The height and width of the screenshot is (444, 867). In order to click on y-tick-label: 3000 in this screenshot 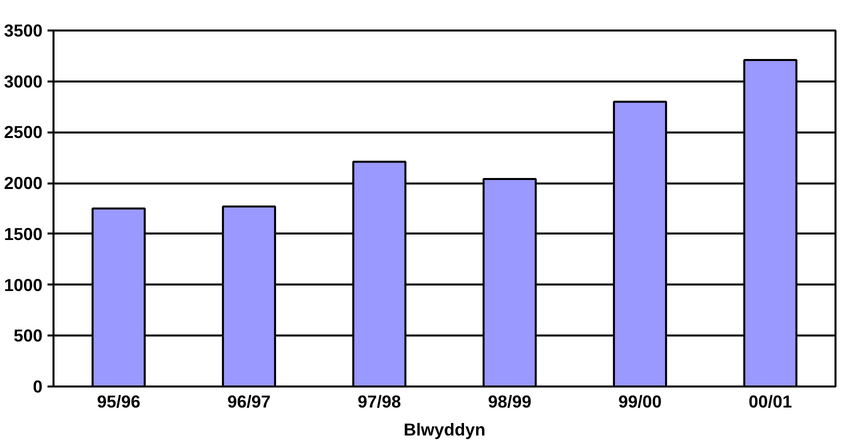, I will do `click(23, 81)`.